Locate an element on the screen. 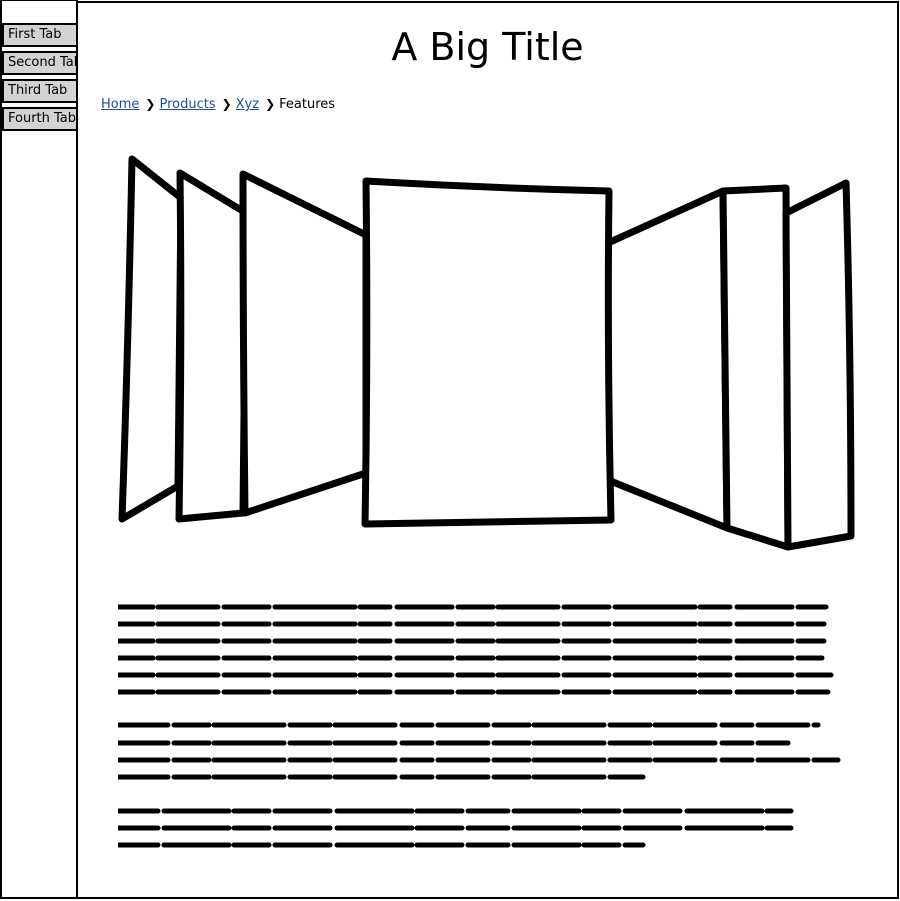 The image size is (900, 901). tab-third: Third Tab is located at coordinates (41, 91).